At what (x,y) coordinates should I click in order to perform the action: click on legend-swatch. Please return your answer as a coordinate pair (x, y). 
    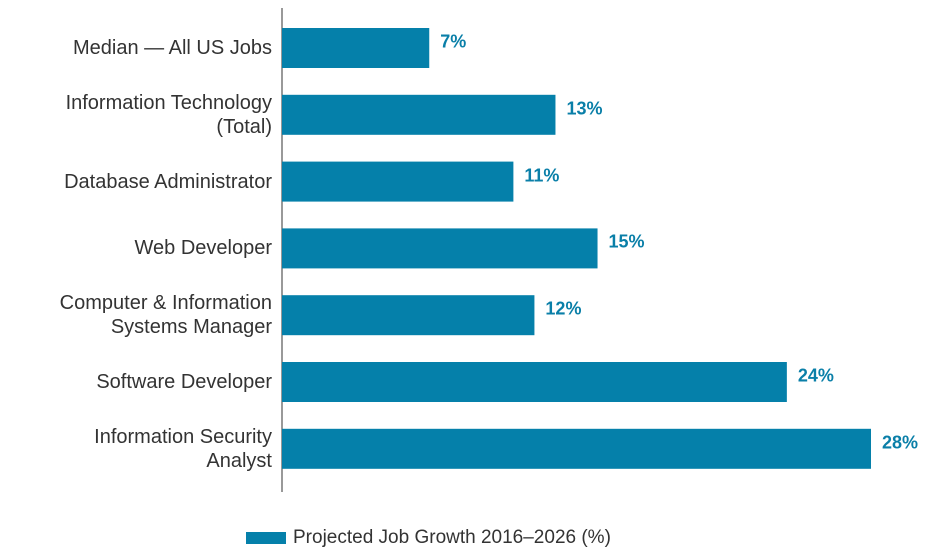
    Looking at the image, I should click on (266, 538).